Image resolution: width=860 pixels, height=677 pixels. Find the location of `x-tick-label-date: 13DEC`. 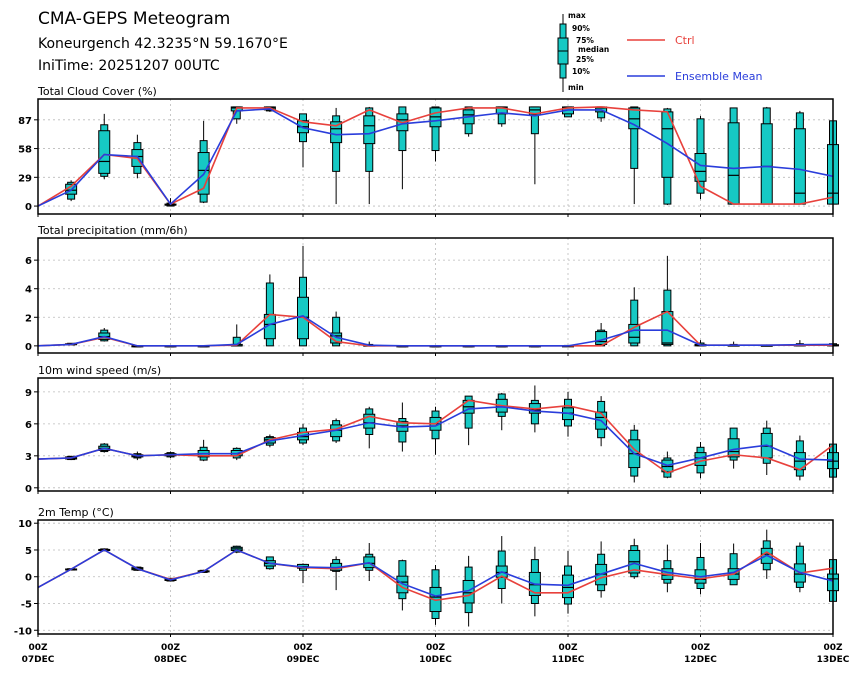

x-tick-label-date: 13DEC is located at coordinates (833, 660).